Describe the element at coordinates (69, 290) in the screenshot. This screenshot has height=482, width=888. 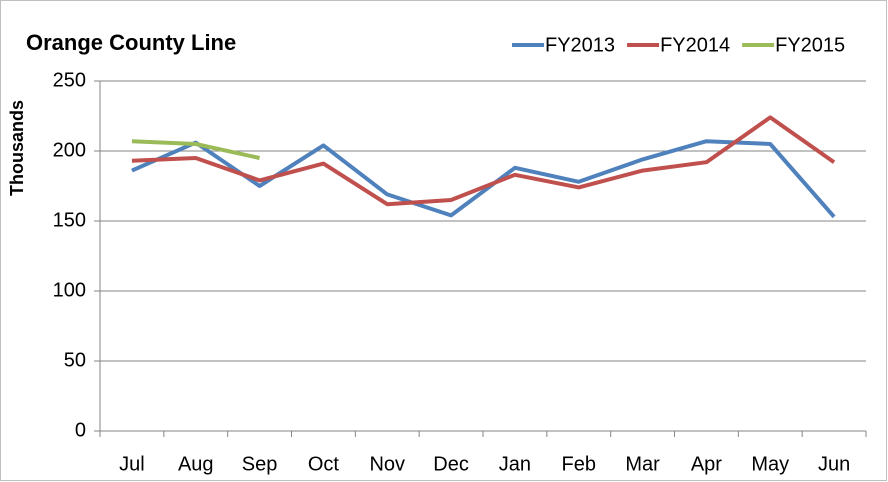
I see `y-tick-label: 100` at that location.